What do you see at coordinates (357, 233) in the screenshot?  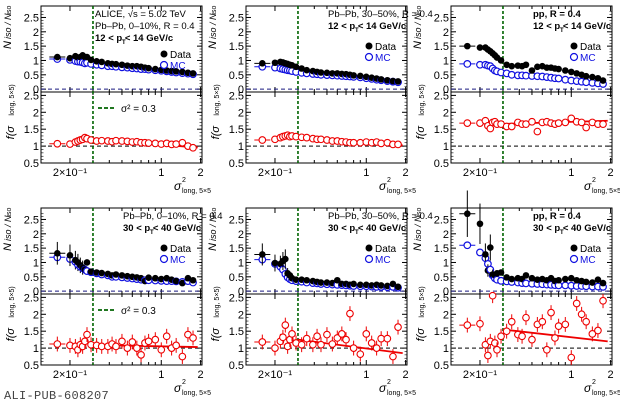 I see `pt-subscript: T` at bounding box center [357, 233].